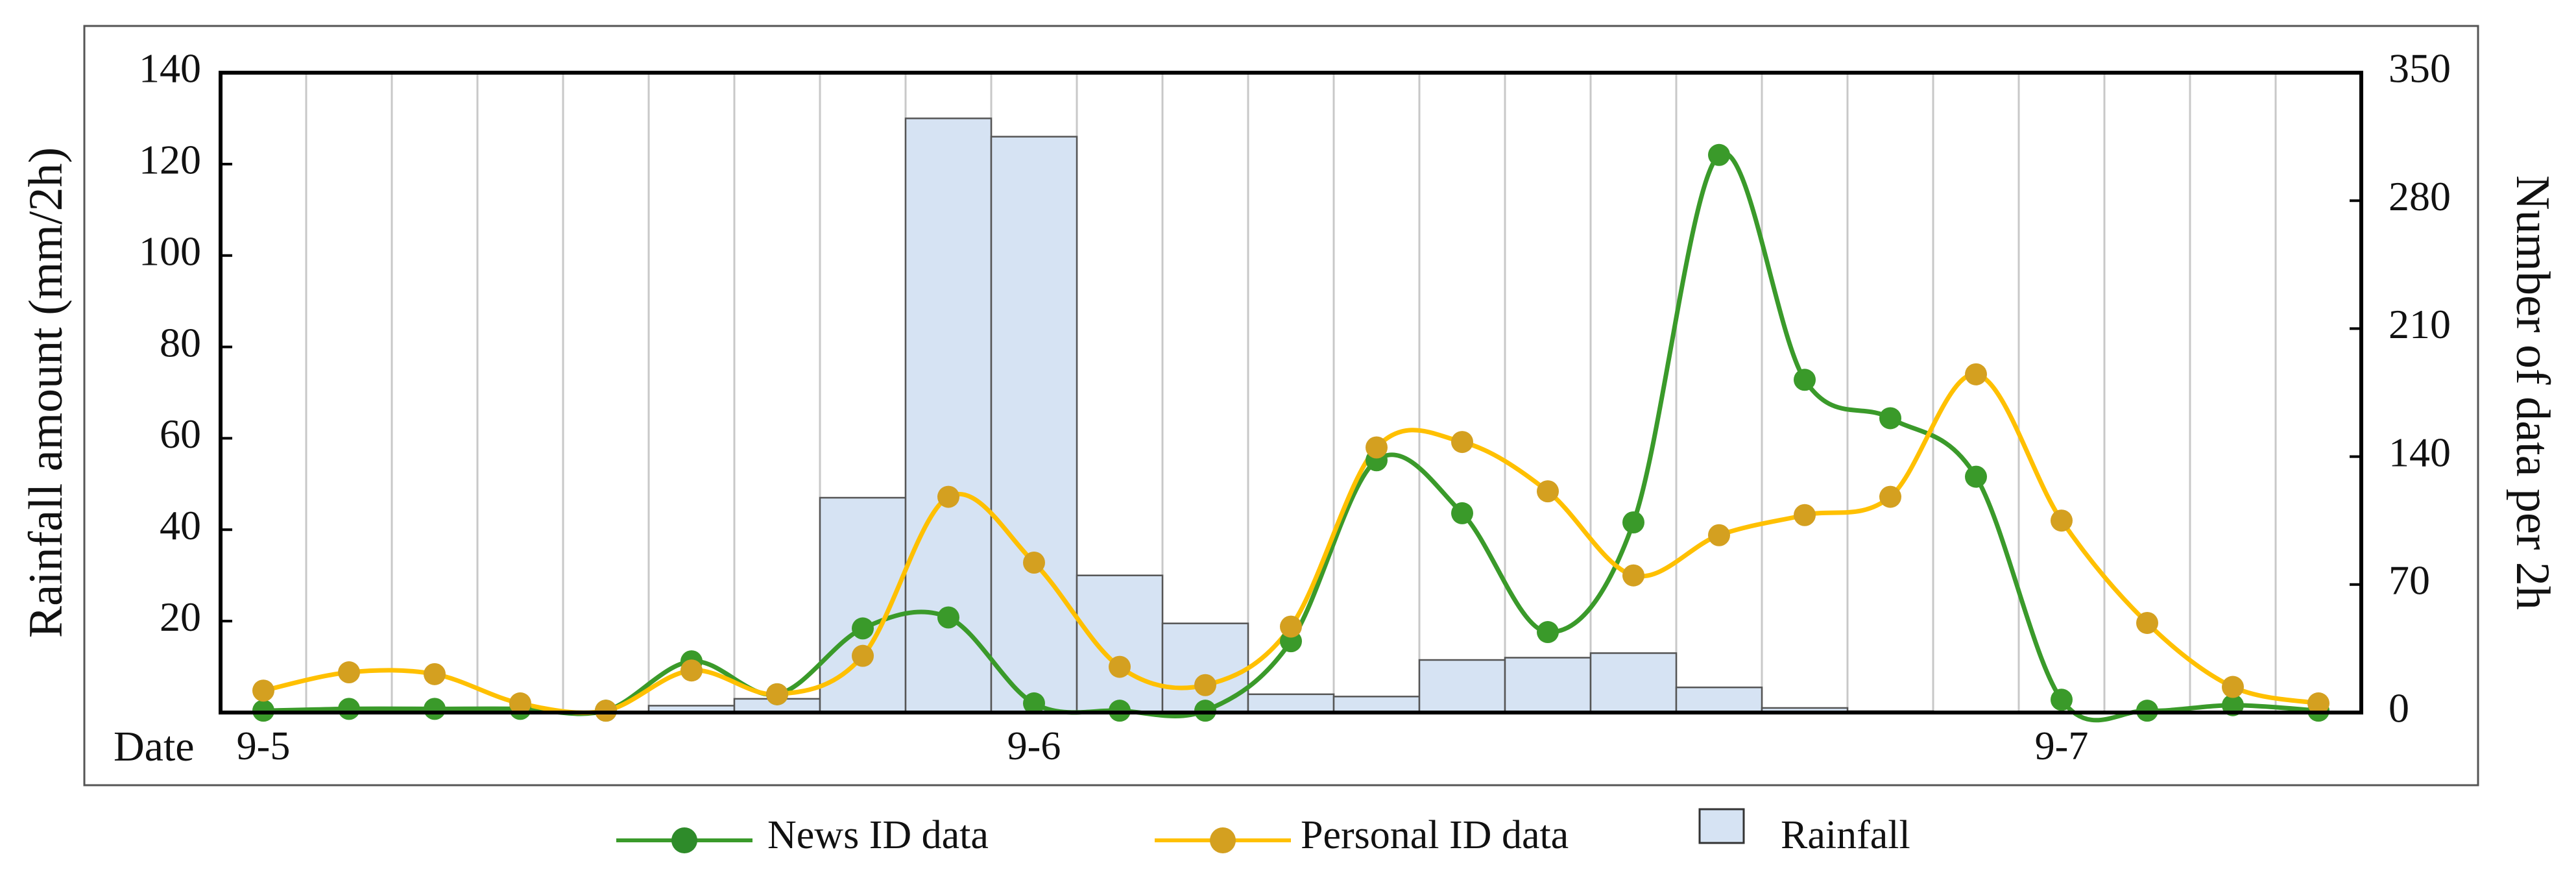 The height and width of the screenshot is (878, 2576). Describe the element at coordinates (154, 746) in the screenshot. I see `date-axis-label: Date` at that location.